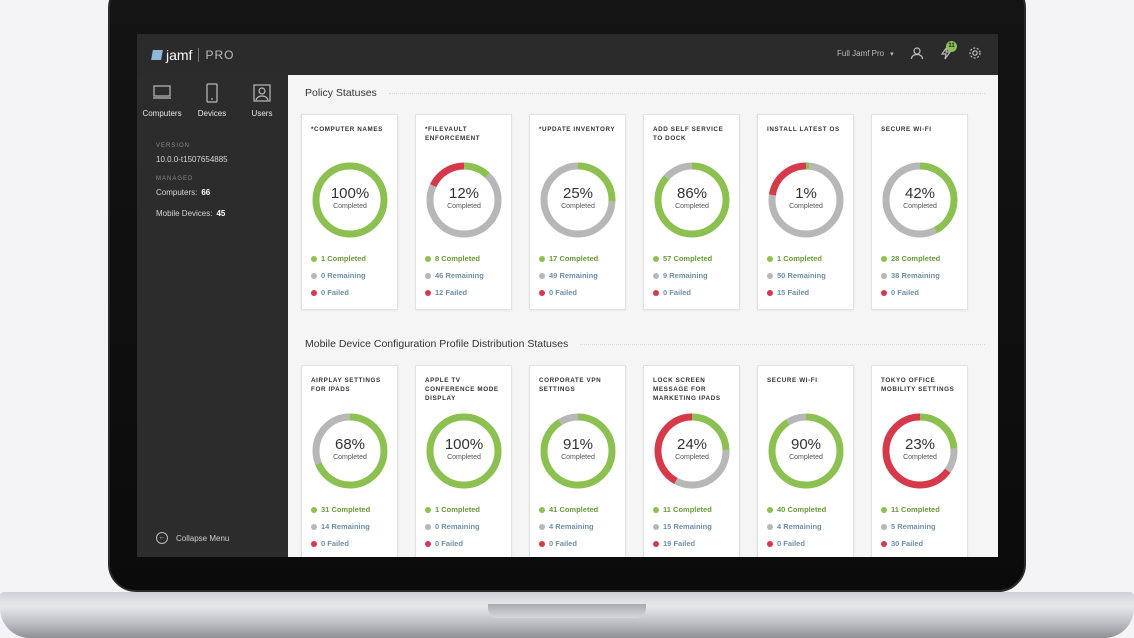  What do you see at coordinates (578, 193) in the screenshot?
I see `percent-completed: 25%` at bounding box center [578, 193].